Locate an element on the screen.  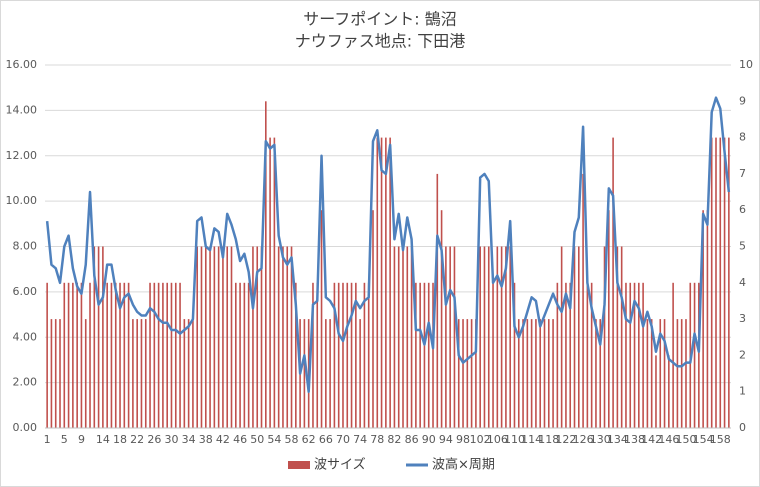
x-tick-label: 98 is located at coordinates (463, 439).